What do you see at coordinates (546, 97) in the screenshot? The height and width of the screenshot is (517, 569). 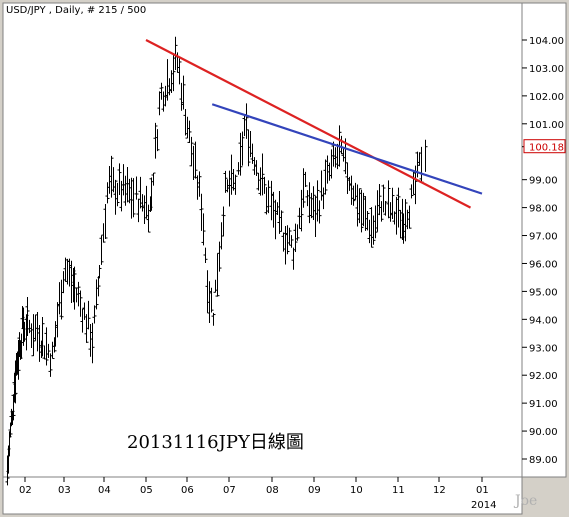 I see `y-tick-label: 102.00` at bounding box center [546, 97].